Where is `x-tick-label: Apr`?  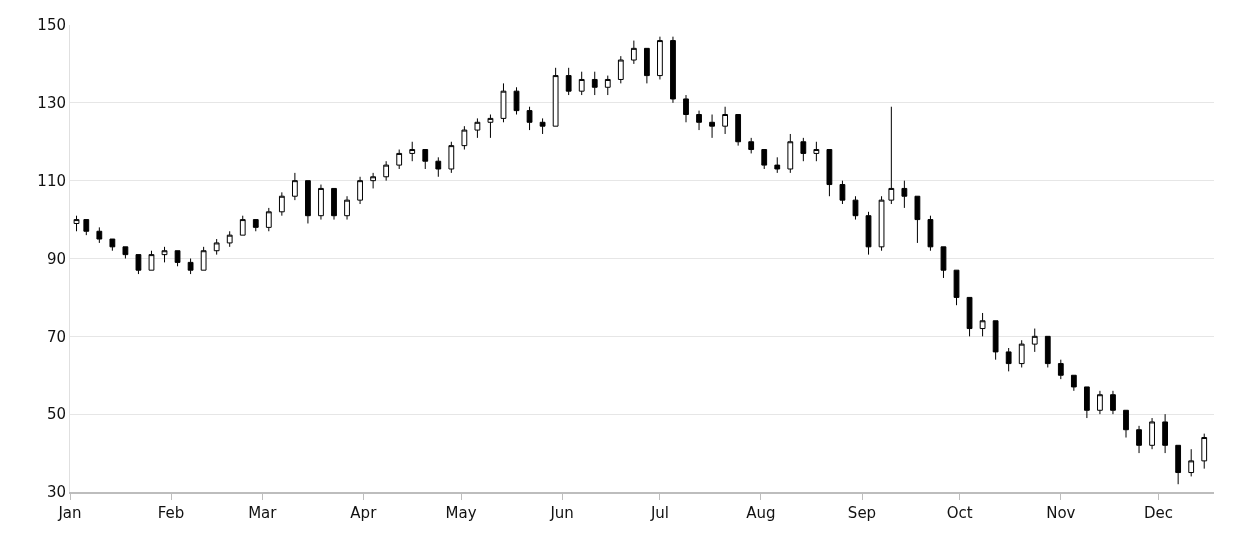
x-tick-label: Apr is located at coordinates (364, 513).